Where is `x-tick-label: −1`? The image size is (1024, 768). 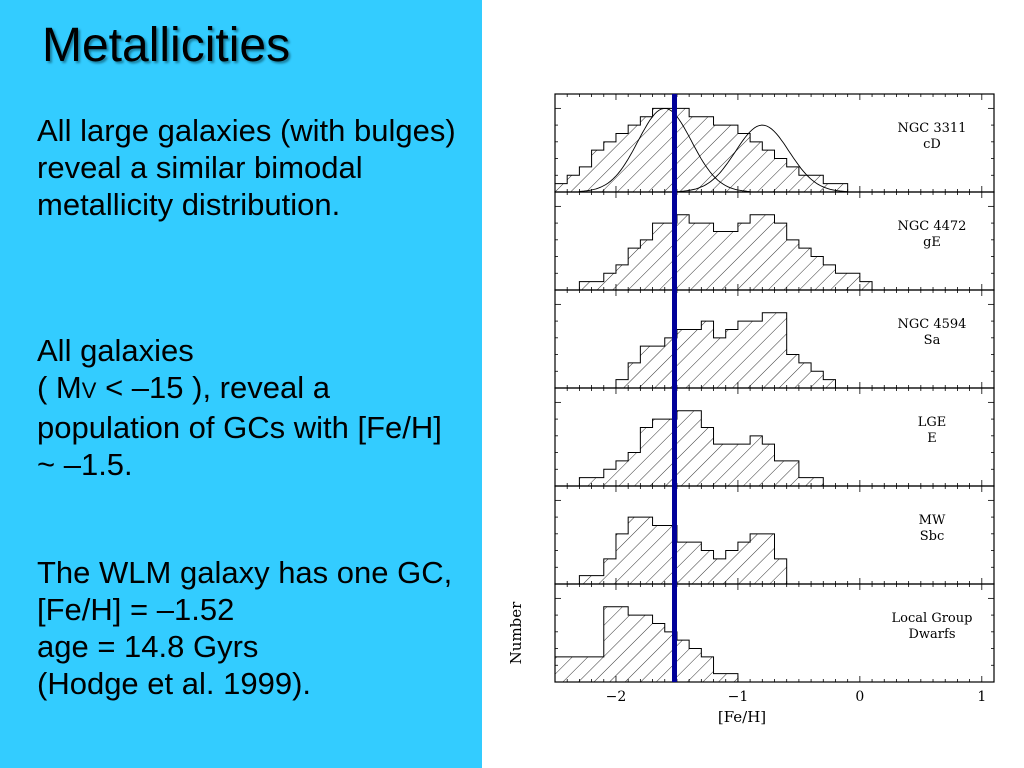
x-tick-label: −1 is located at coordinates (738, 697).